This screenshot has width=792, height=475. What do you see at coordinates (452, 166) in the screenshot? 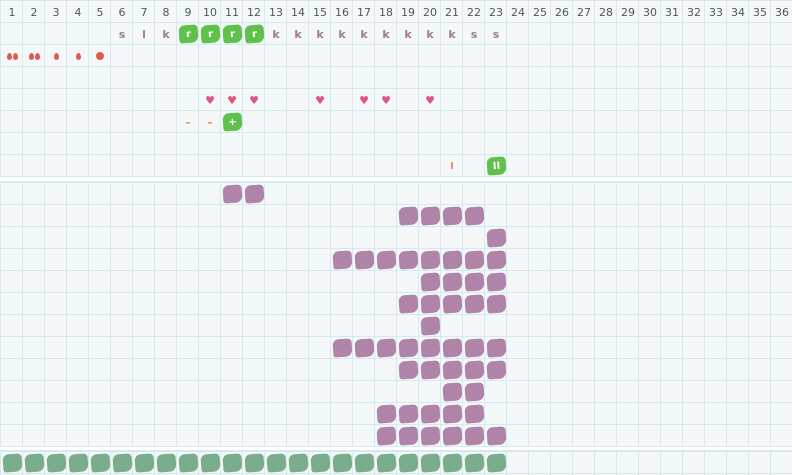
I see `clue-cell: I` at bounding box center [452, 166].